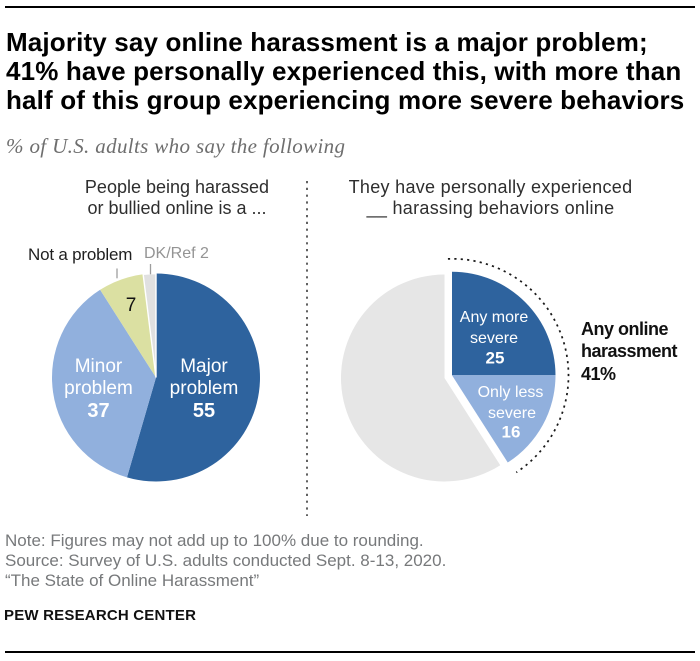 The image size is (700, 661). What do you see at coordinates (99, 366) in the screenshot?
I see `svg-text: Minor` at bounding box center [99, 366].